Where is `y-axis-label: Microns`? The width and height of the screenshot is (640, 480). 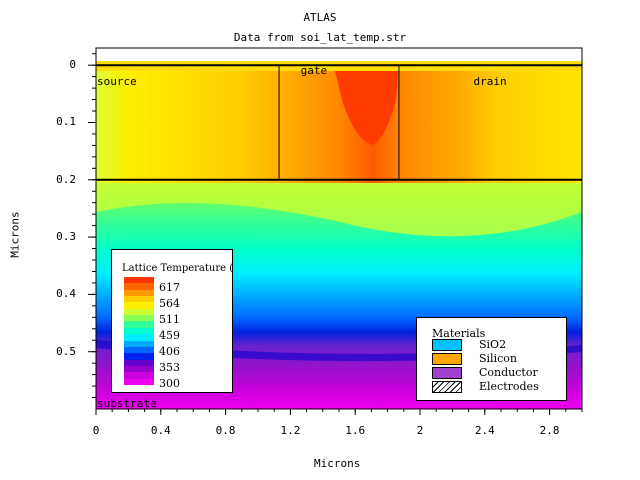
y-axis-label: Microns is located at coordinates (15, 234).